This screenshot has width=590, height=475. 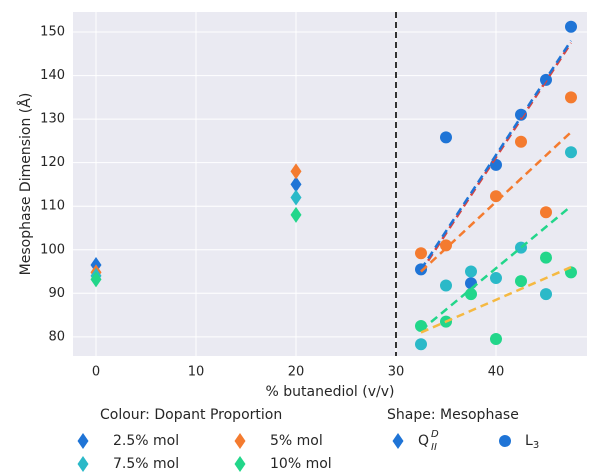 I want to click on y-tick-label: 150, so click(x=52, y=32).